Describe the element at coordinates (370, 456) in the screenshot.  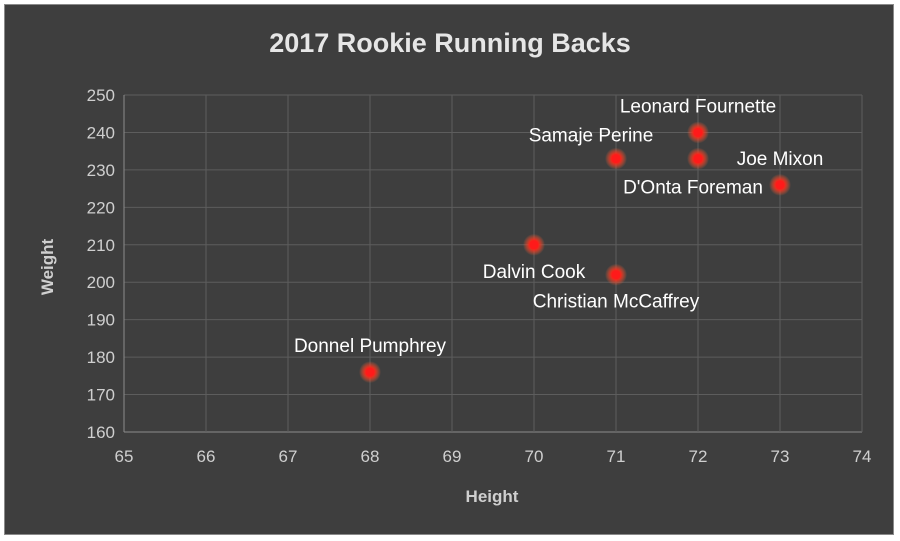
I see `x-tick-label: 68` at that location.